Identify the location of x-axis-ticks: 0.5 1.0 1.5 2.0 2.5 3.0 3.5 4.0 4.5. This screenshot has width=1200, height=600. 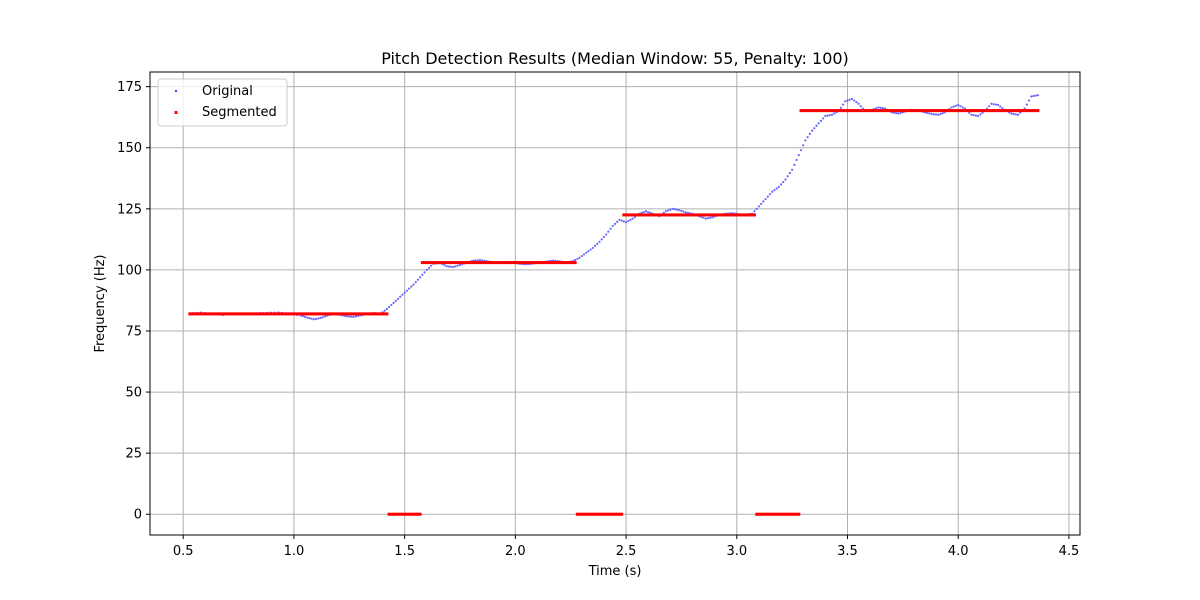
(626, 547).